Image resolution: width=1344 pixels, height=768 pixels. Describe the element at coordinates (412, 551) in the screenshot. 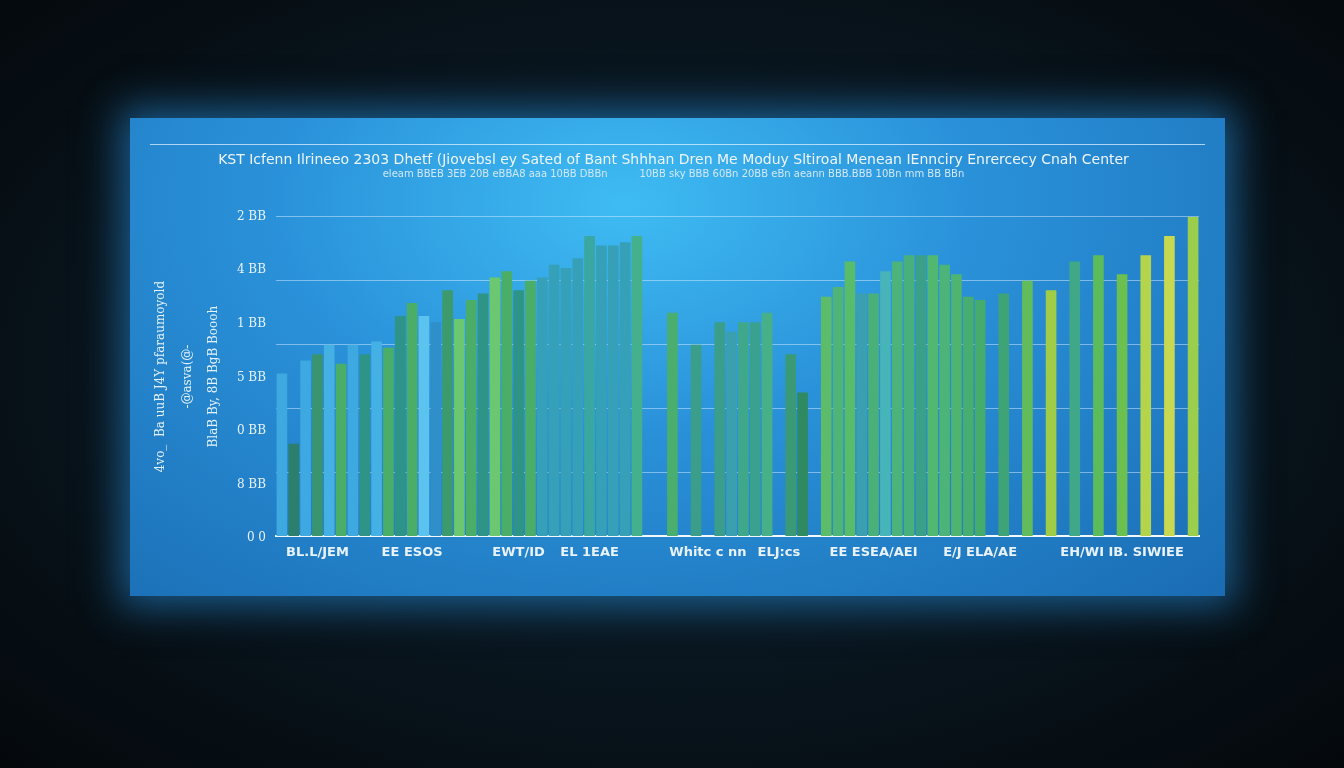

I see `x-tick-label: EE ESOS` at that location.